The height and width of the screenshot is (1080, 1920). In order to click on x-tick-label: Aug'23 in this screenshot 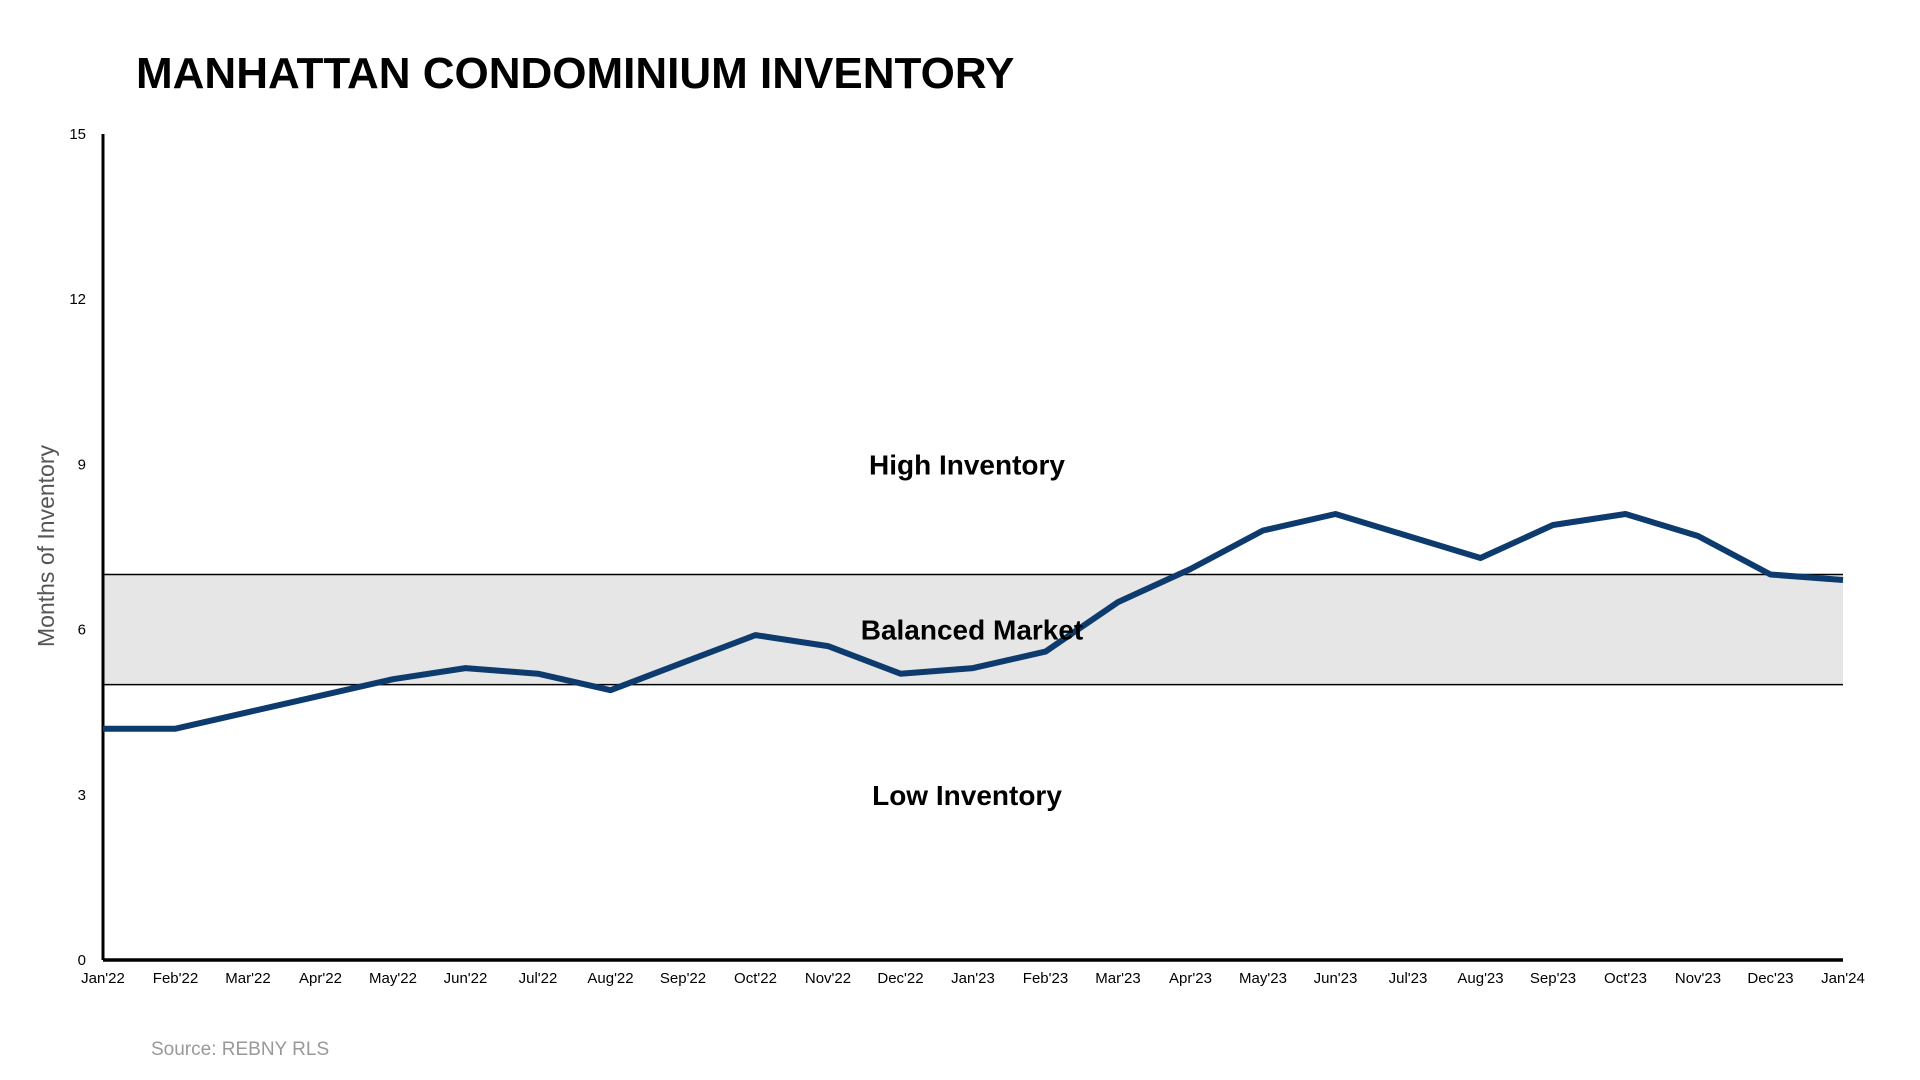, I will do `click(1480, 978)`.